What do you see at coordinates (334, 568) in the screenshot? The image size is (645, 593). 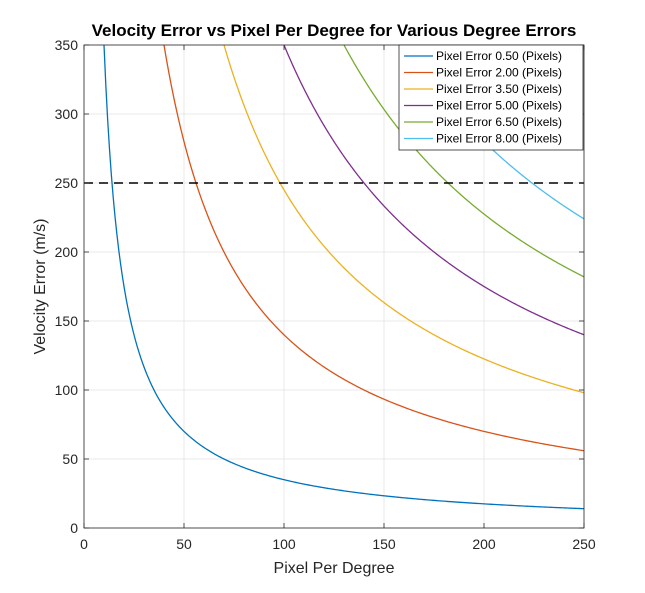 I see `x-axis-label: Pixel Per Degree` at bounding box center [334, 568].